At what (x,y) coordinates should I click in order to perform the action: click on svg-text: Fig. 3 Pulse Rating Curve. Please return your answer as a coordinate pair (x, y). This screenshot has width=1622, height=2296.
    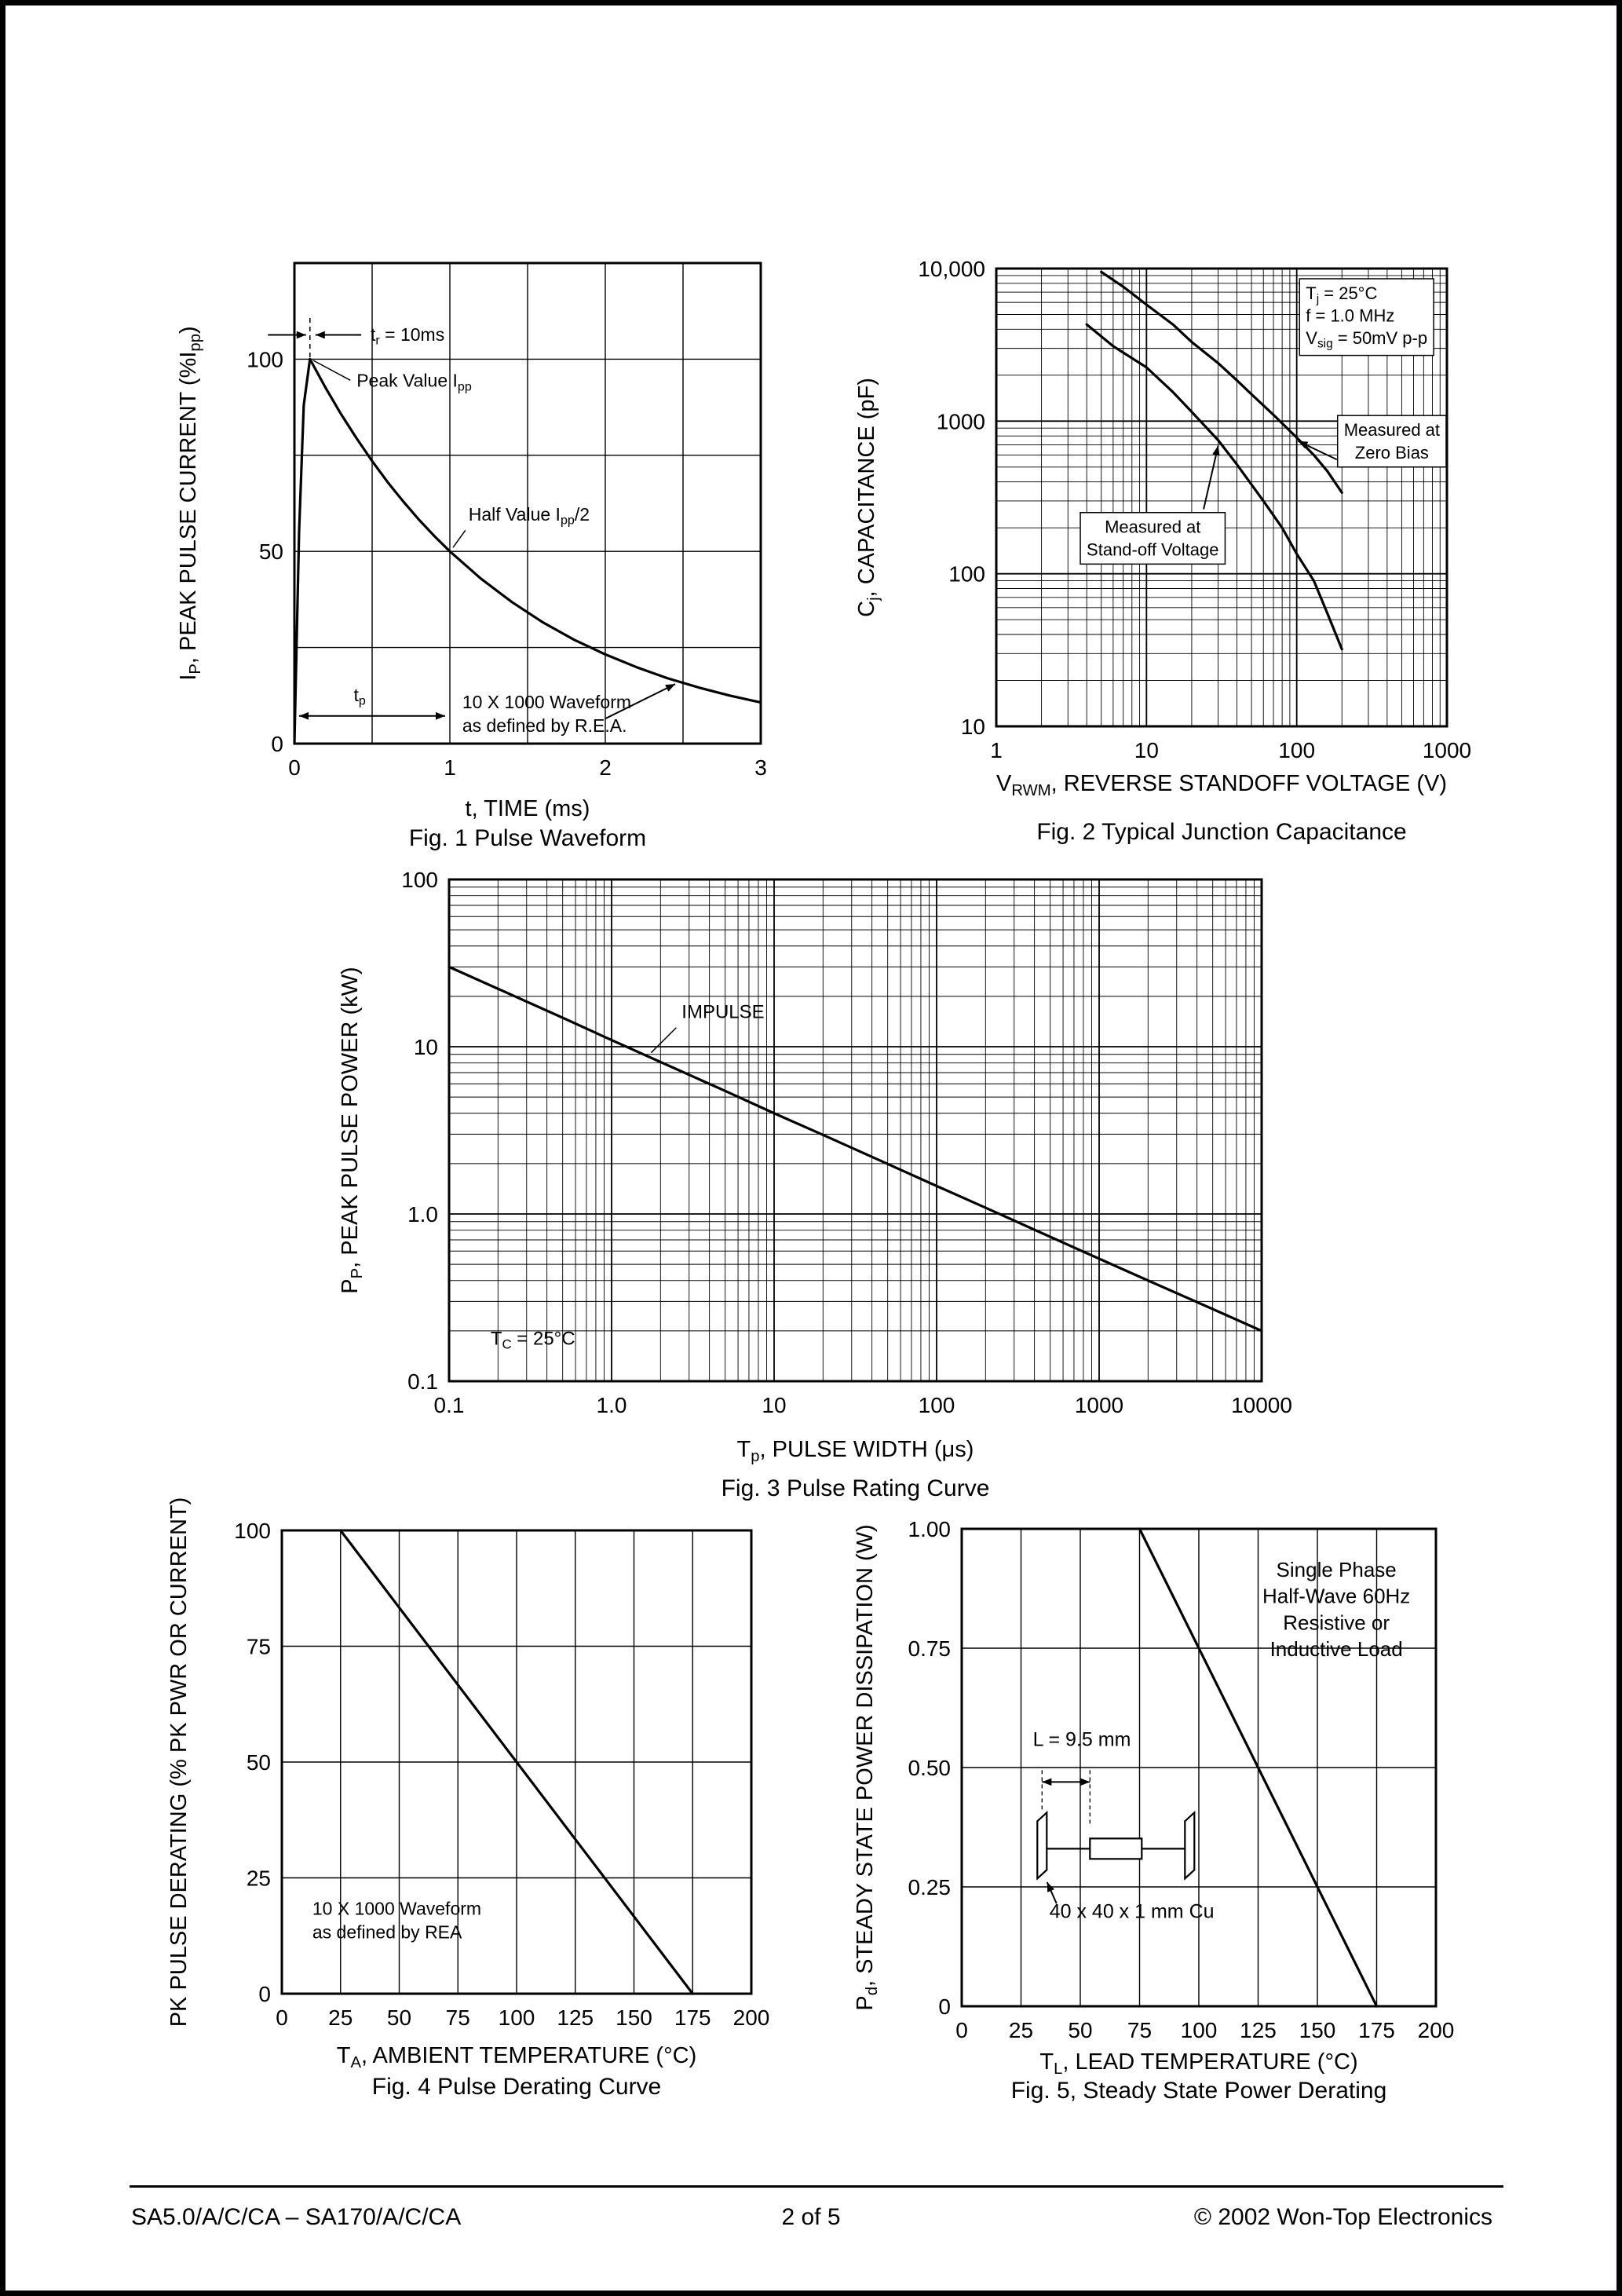
    Looking at the image, I should click on (856, 1488).